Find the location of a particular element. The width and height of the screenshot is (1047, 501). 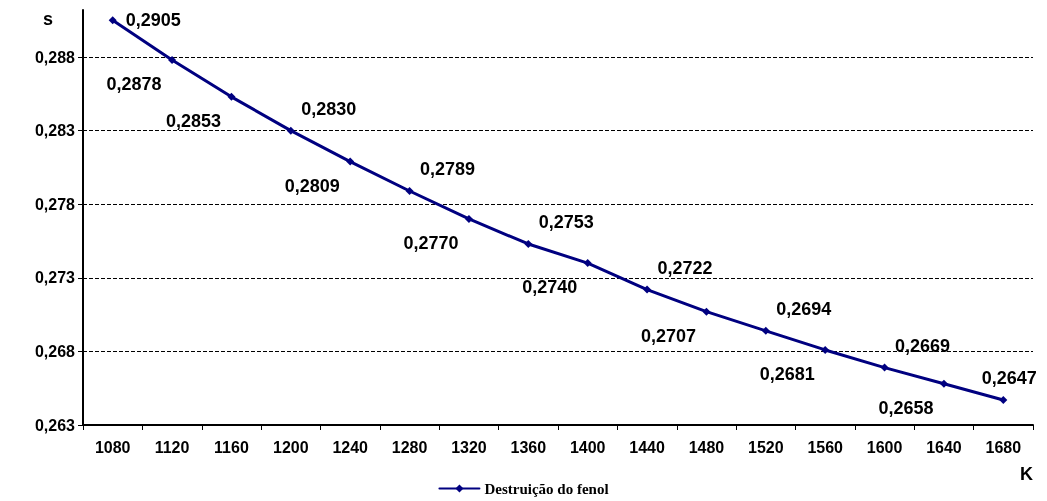

data-label: 0,2878 is located at coordinates (134, 84).